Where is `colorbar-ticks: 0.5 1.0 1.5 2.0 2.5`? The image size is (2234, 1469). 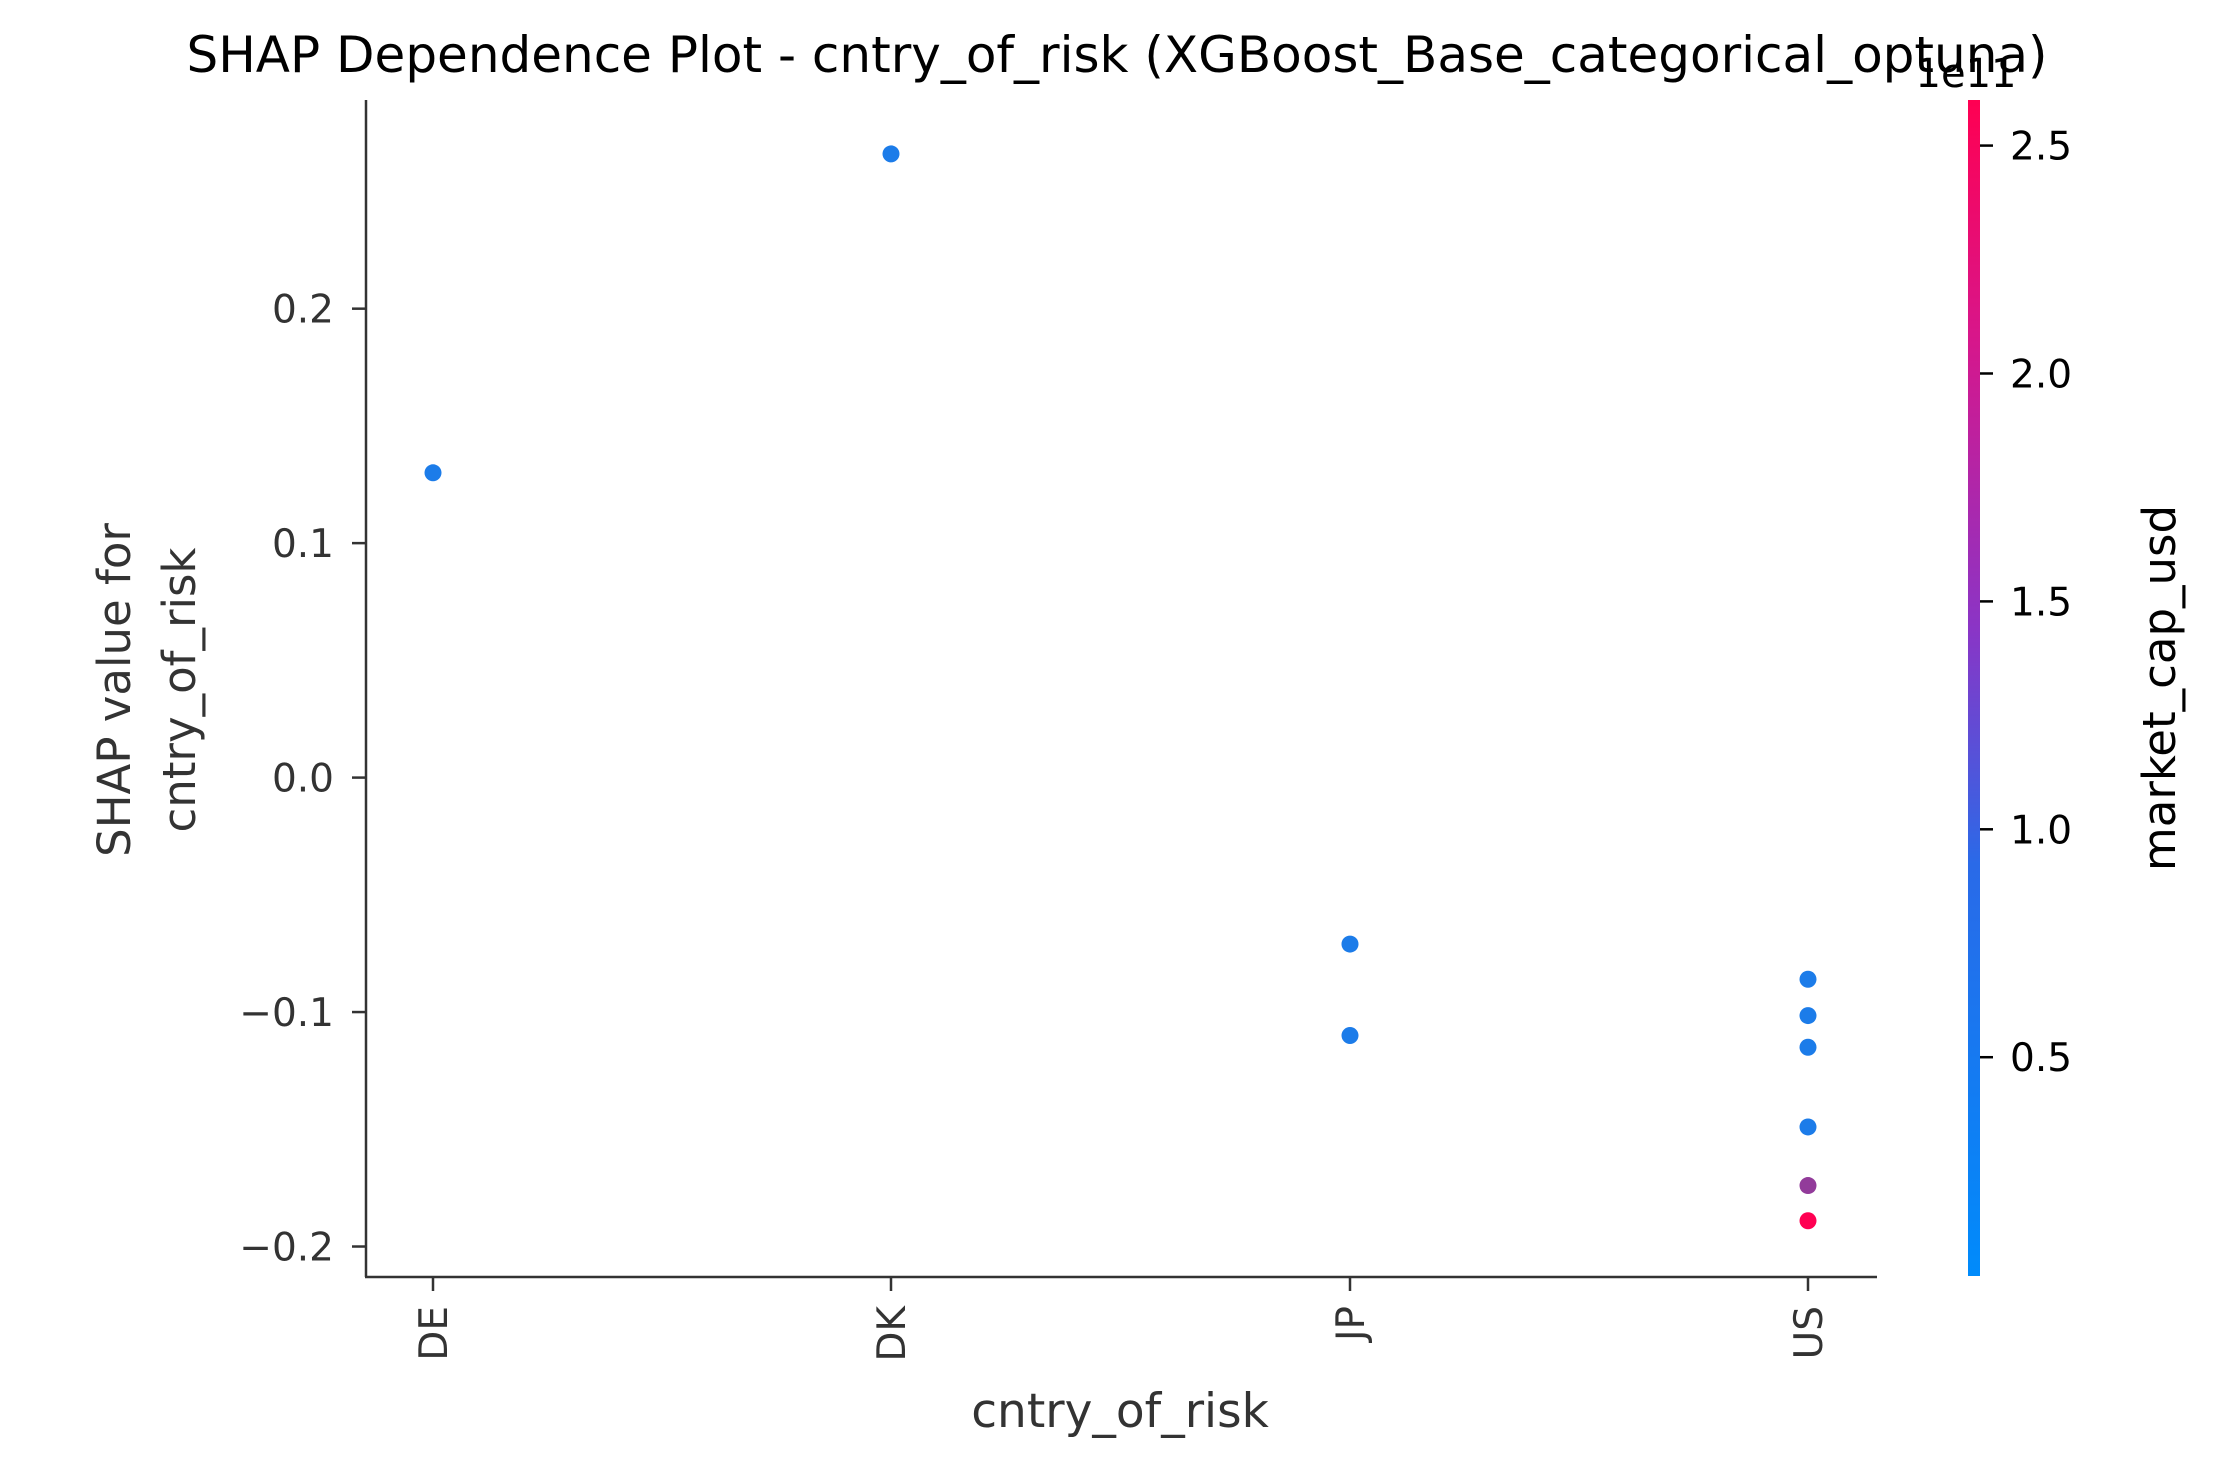
colorbar-ticks: 0.5 1.0 1.5 2.0 2.5 is located at coordinates (2026, 603).